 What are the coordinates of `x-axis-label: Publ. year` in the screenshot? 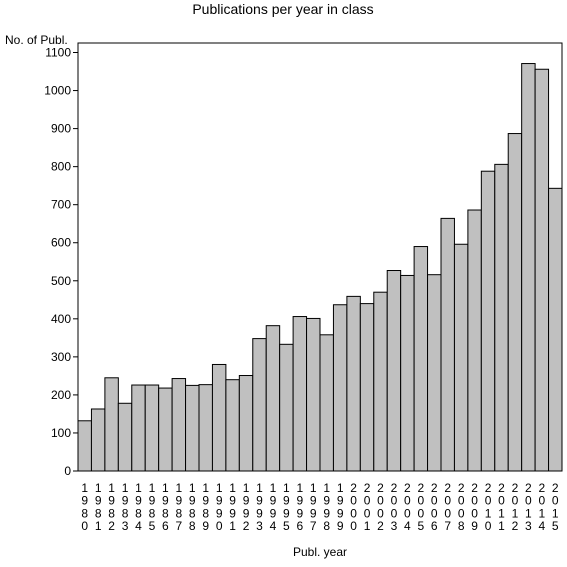 It's located at (320, 552).